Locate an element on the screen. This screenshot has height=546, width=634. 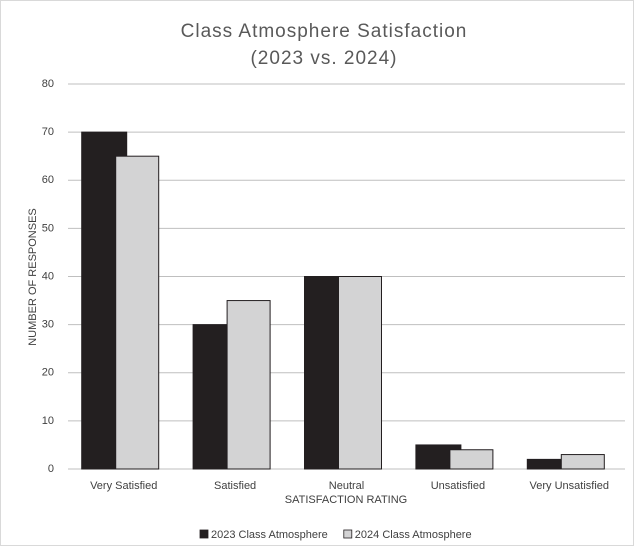
x-tick-label: Neutral is located at coordinates (346, 486).